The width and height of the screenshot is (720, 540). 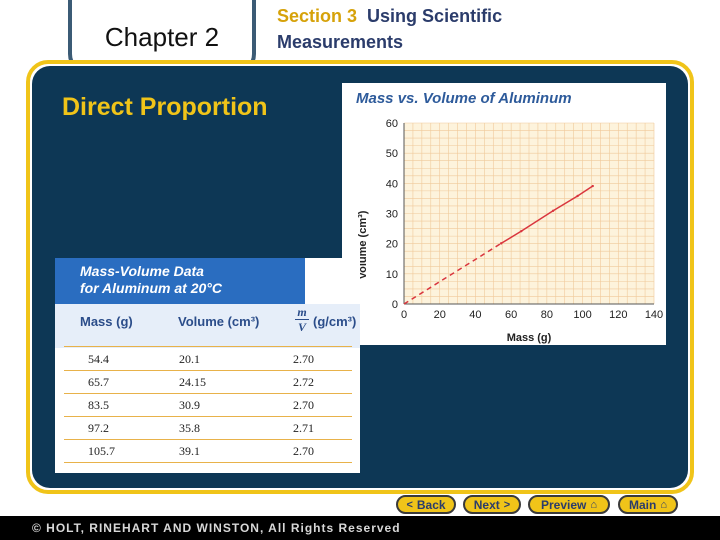 I want to click on cell-density: 2.71, so click(x=303, y=428).